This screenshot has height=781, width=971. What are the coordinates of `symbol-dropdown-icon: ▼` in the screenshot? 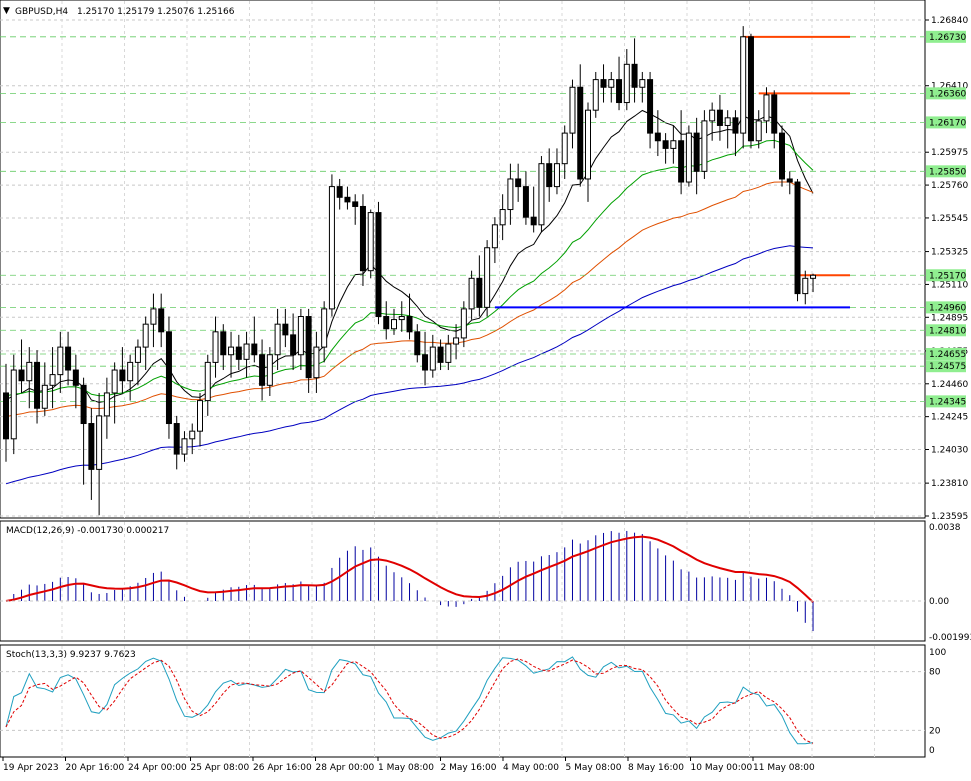 It's located at (6, 11).